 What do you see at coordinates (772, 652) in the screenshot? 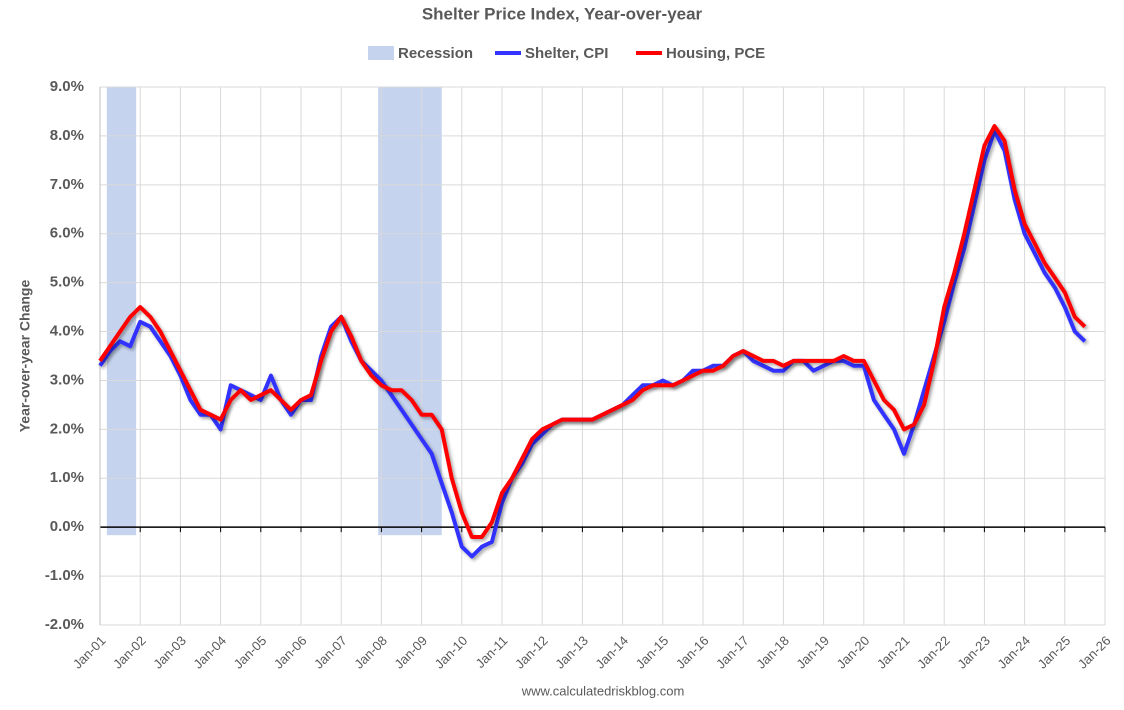
I see `x-tick-label: Jan-18` at bounding box center [772, 652].